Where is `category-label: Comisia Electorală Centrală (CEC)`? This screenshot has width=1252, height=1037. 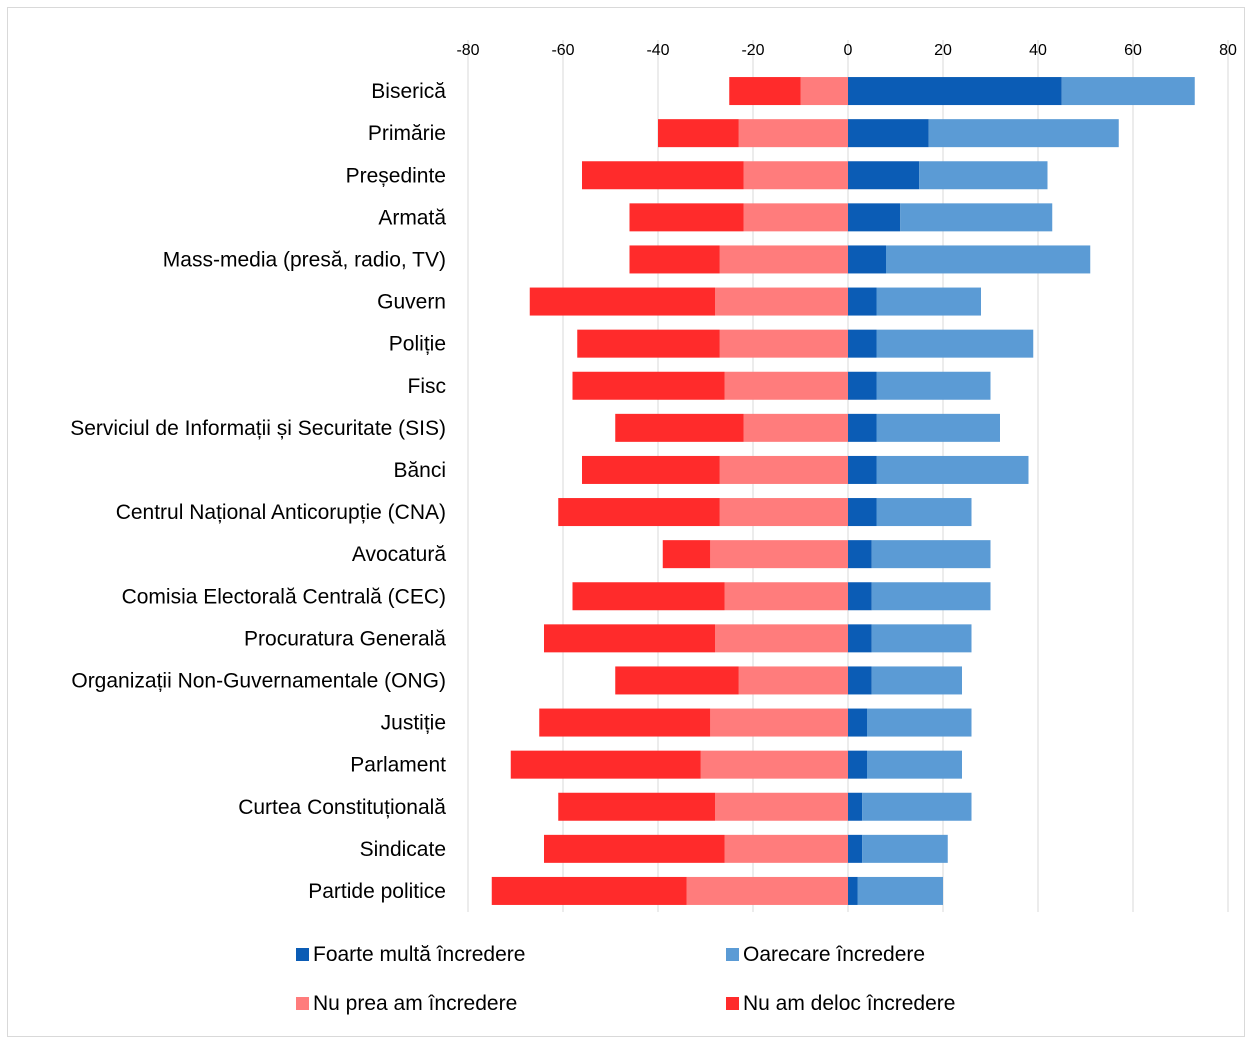 category-label: Comisia Electorală Centrală (CEC) is located at coordinates (284, 596).